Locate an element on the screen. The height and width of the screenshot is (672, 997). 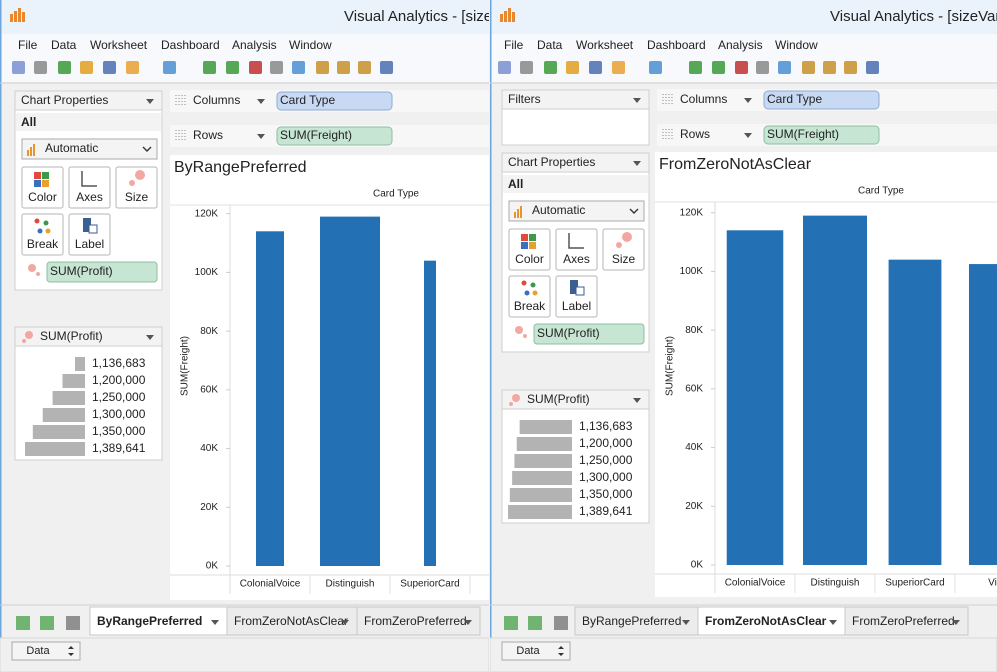
y-tick-label: 100K is located at coordinates (207, 272).